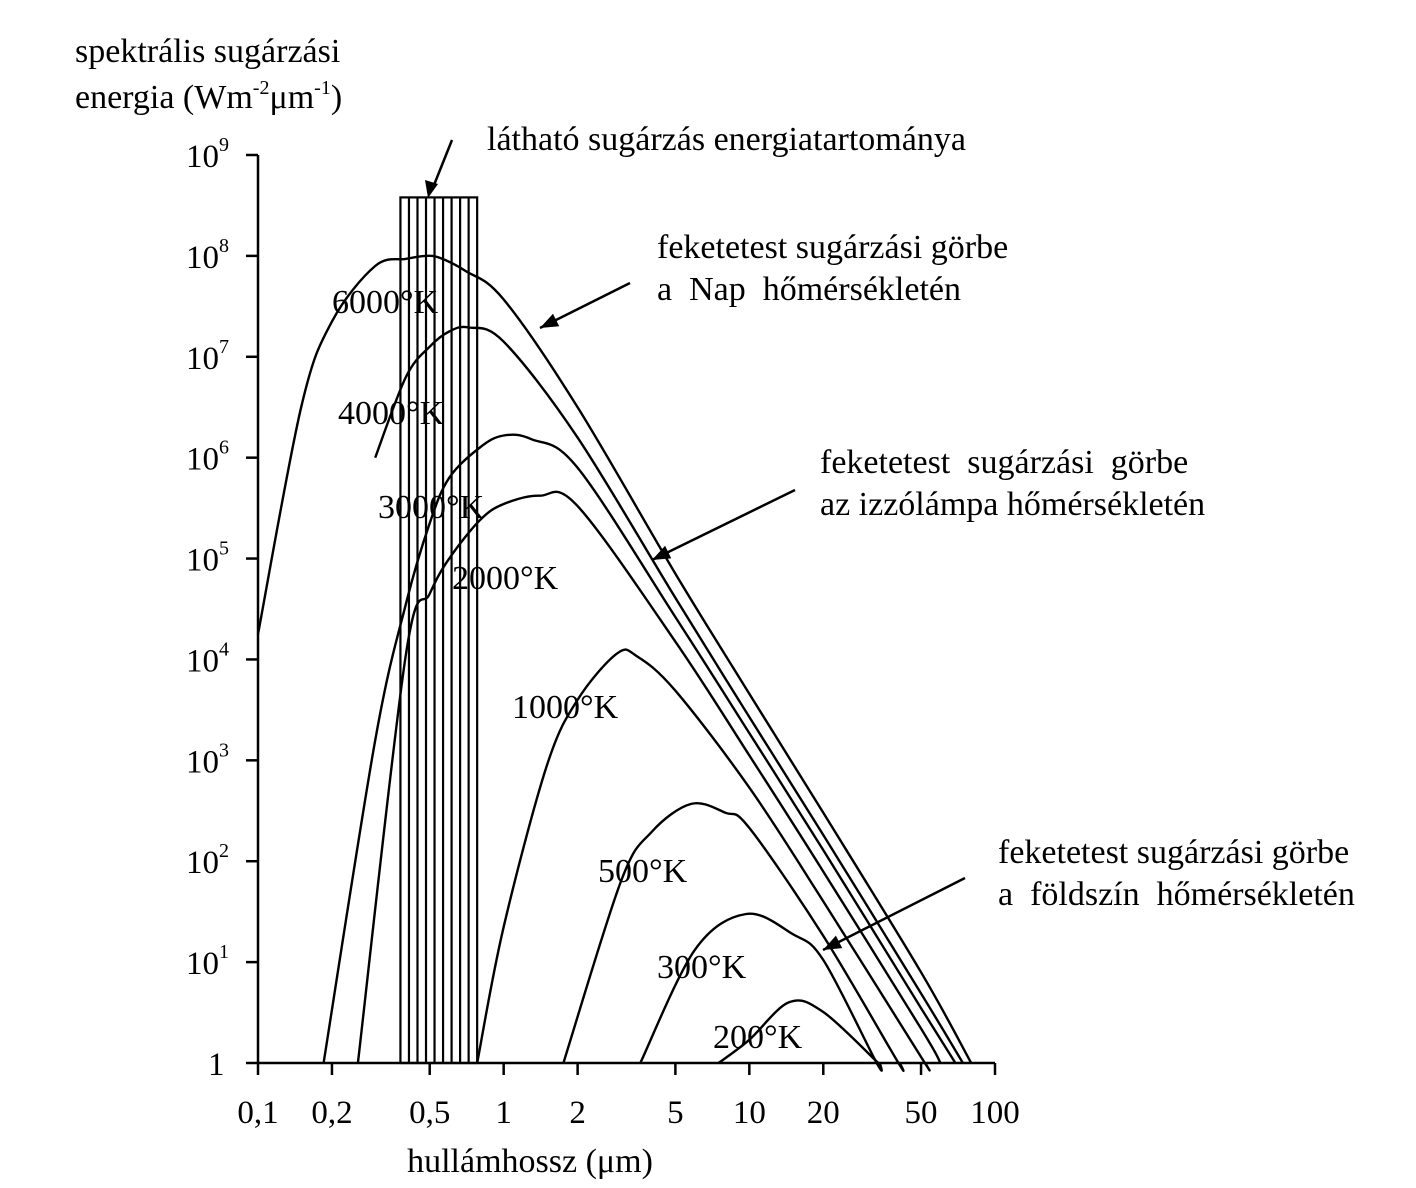 The height and width of the screenshot is (1188, 1416). I want to click on y-tick-label: 10⁶, so click(207, 457).